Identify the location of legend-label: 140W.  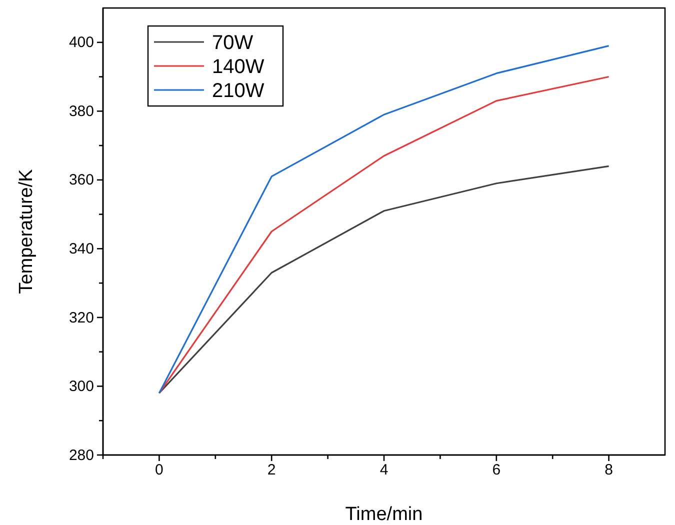
(238, 67).